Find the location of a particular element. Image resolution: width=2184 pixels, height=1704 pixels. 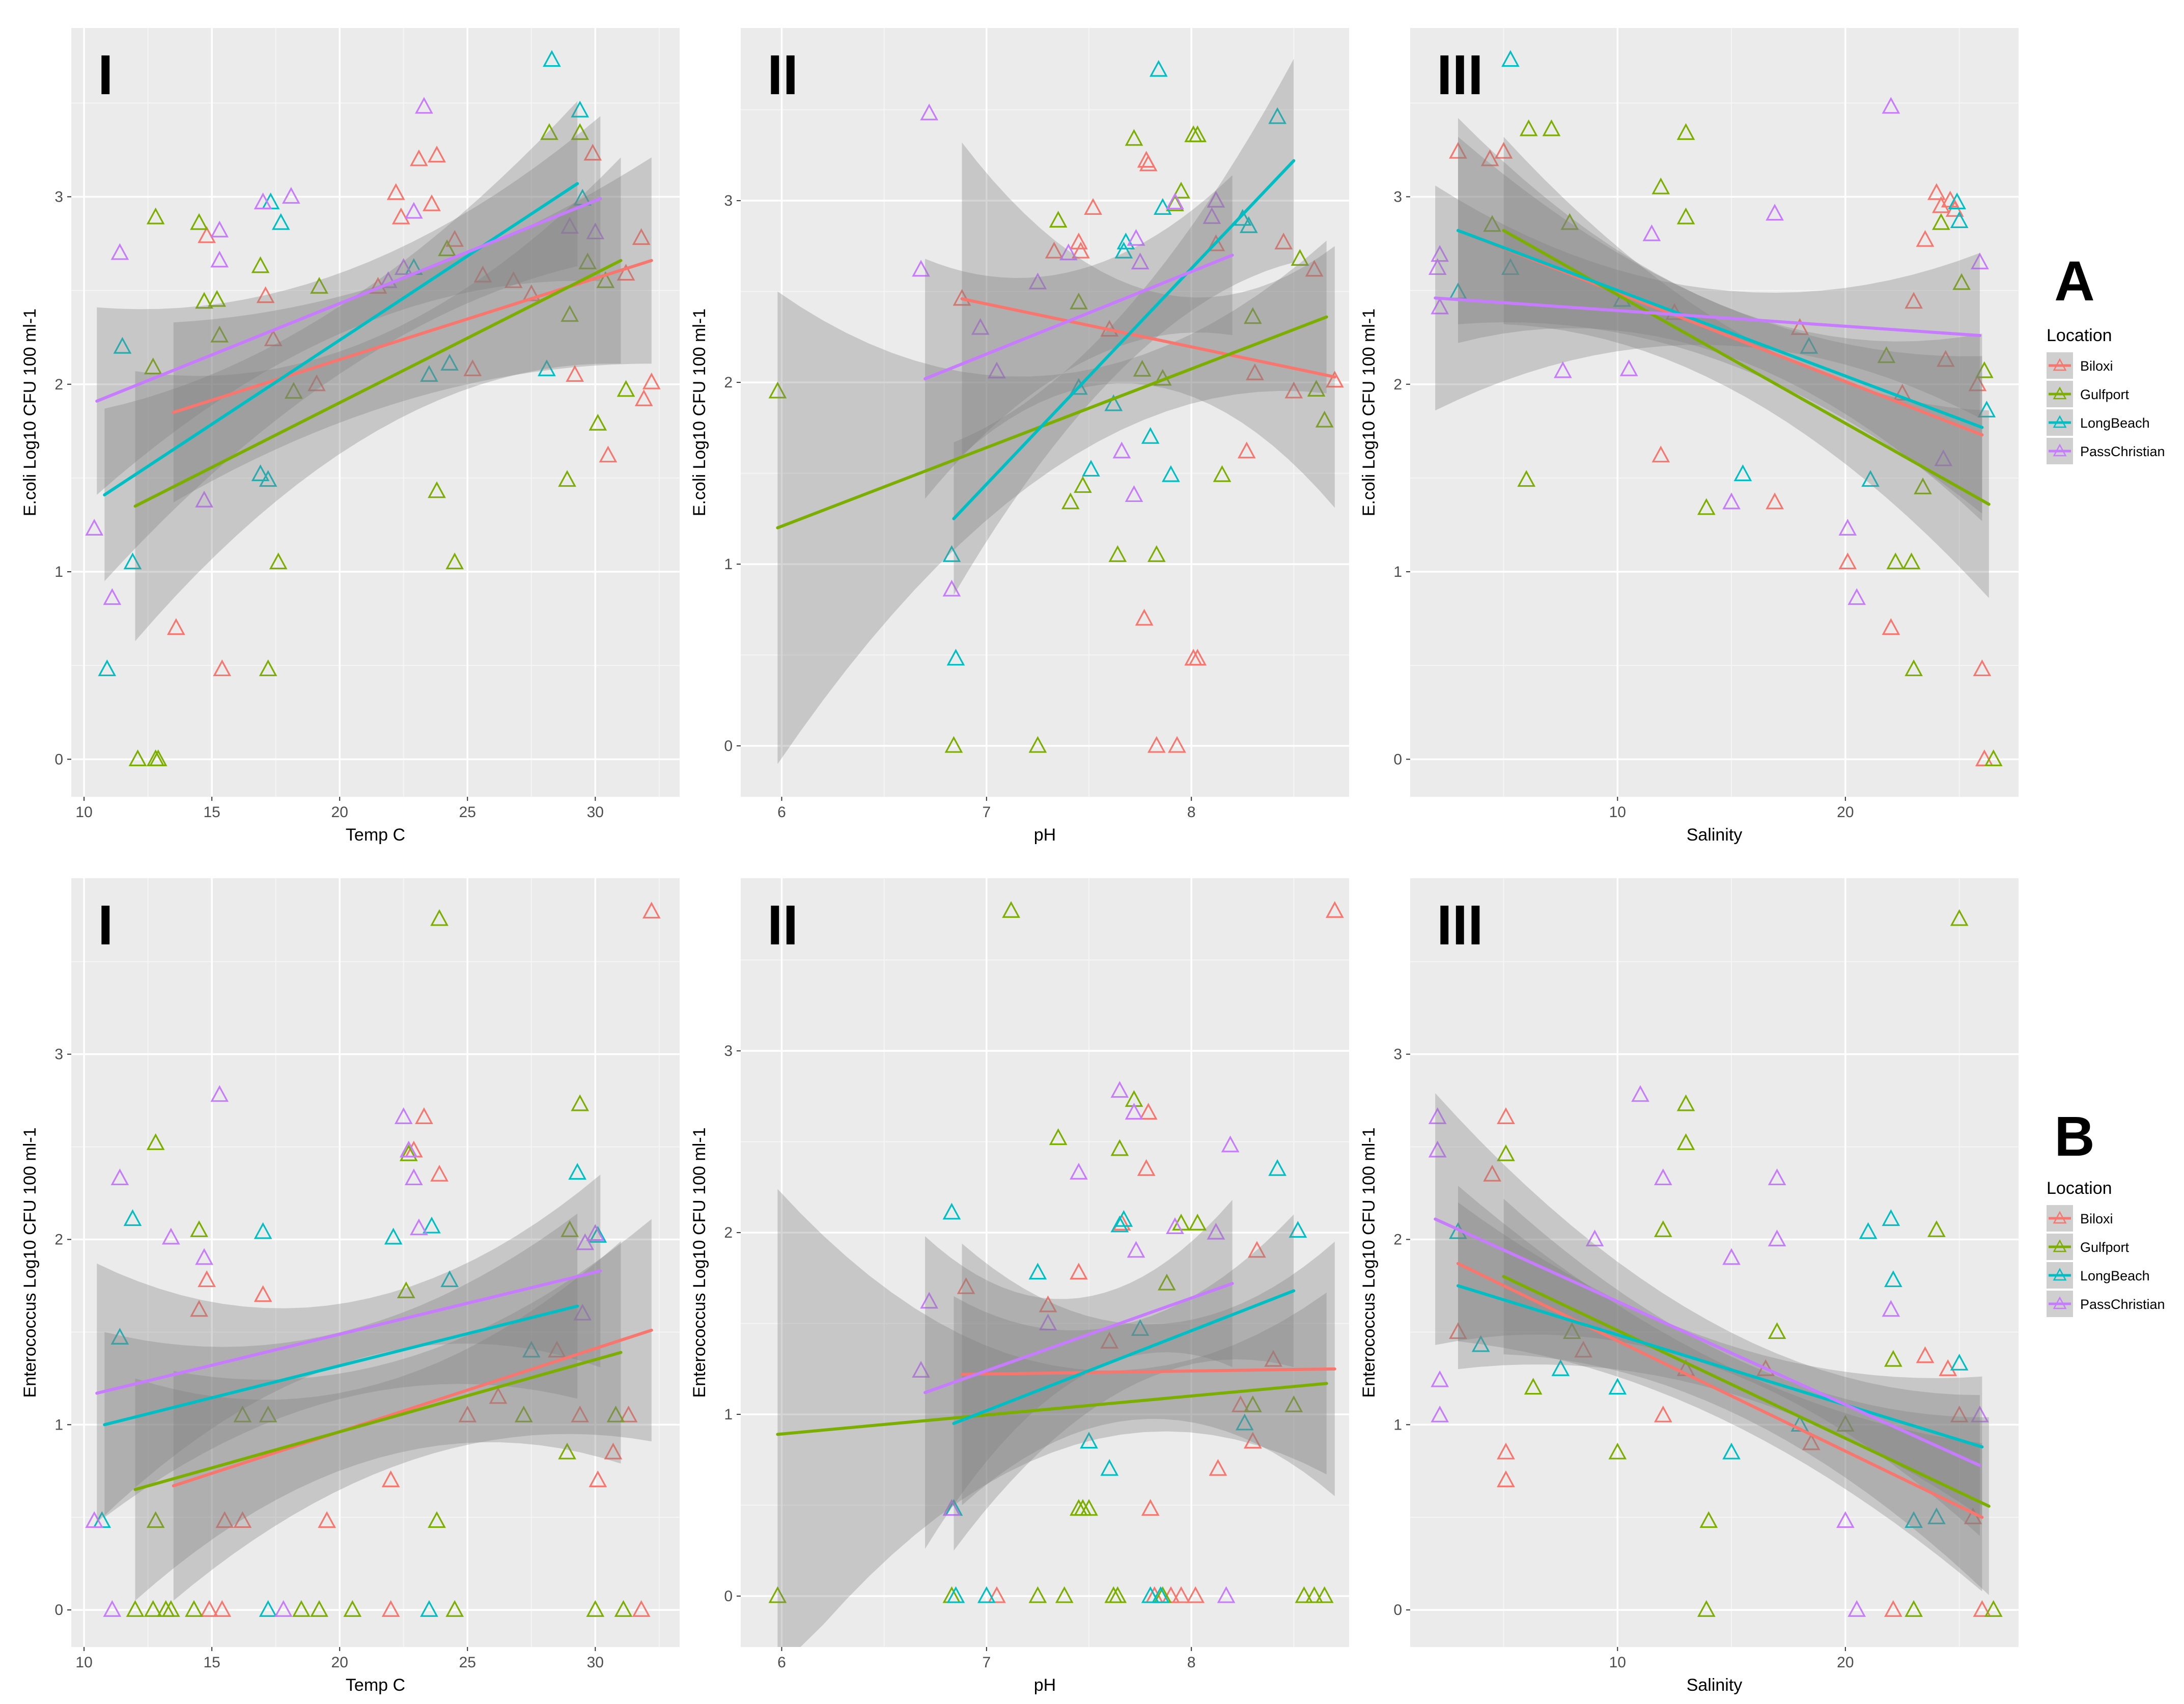

fit-line-passchristian is located at coordinates (1707, 1342).